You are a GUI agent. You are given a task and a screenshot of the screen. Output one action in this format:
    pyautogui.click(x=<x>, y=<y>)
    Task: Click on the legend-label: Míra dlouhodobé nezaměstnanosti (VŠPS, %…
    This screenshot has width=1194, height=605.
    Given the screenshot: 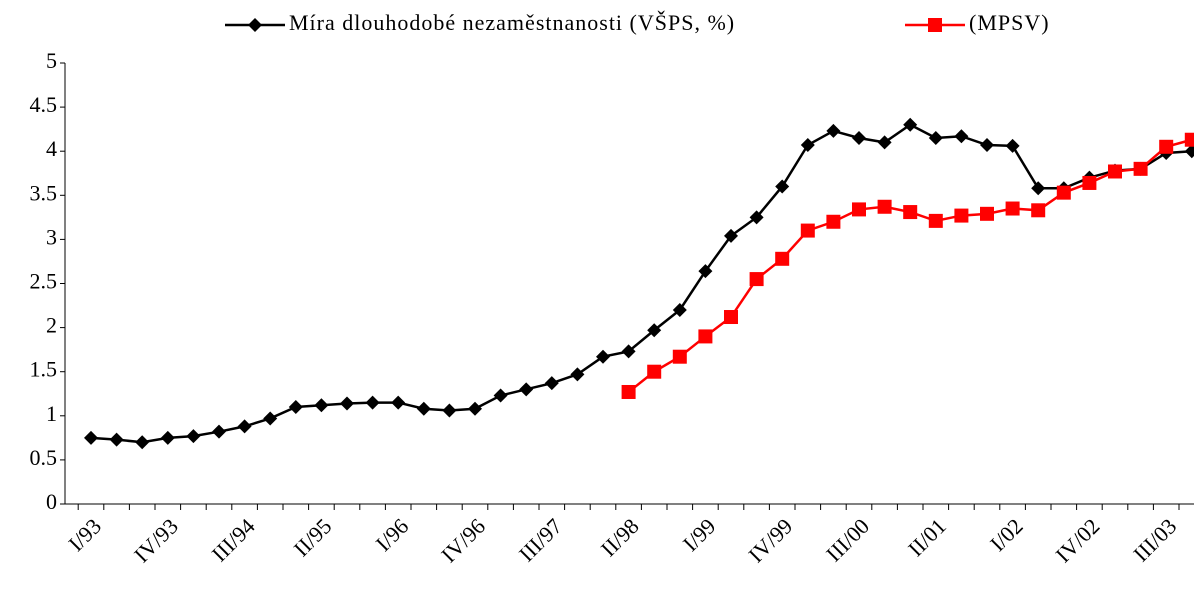 What is the action you would take?
    pyautogui.click(x=512, y=22)
    